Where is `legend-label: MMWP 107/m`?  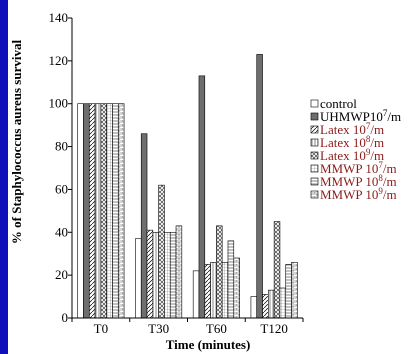
legend-label: MMWP 107/m is located at coordinates (358, 168).